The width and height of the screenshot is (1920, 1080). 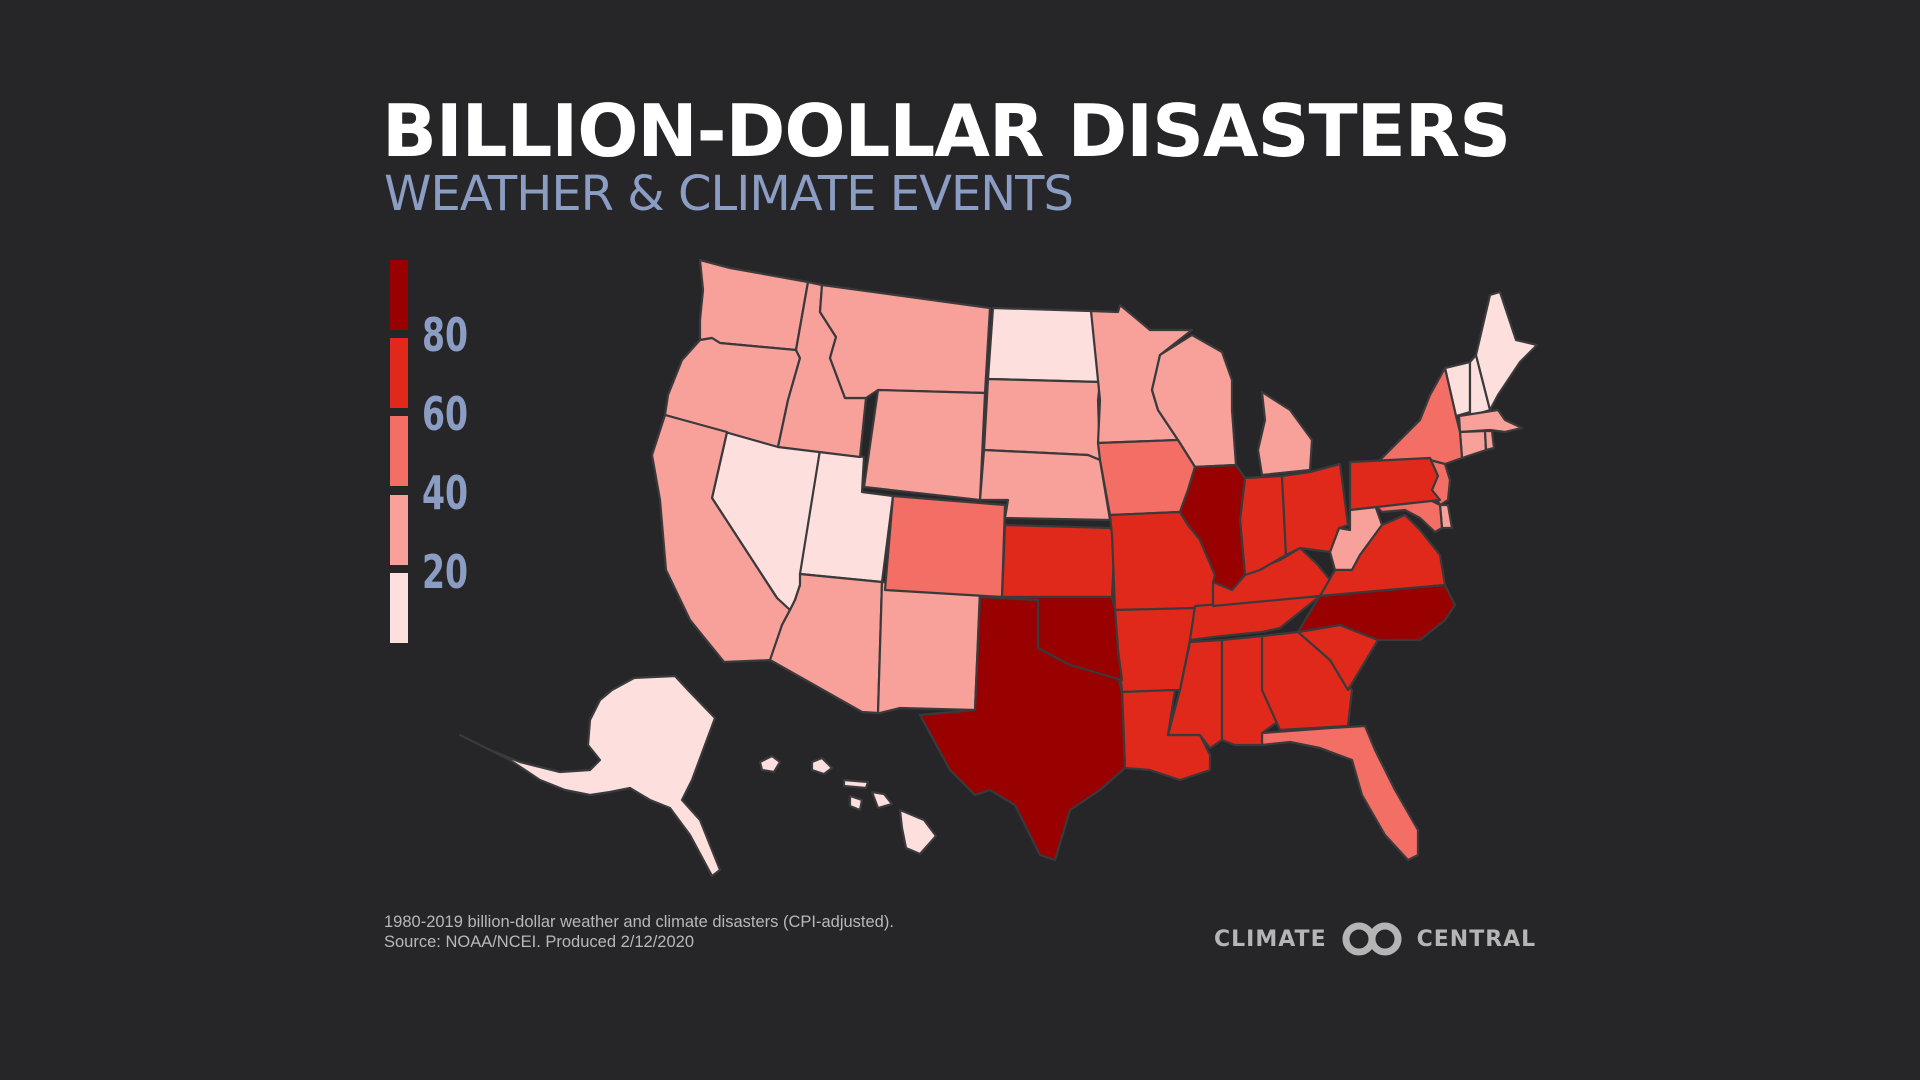 What do you see at coordinates (946, 131) in the screenshot?
I see `page-title: BILLION-DOLLAR DISASTERS` at bounding box center [946, 131].